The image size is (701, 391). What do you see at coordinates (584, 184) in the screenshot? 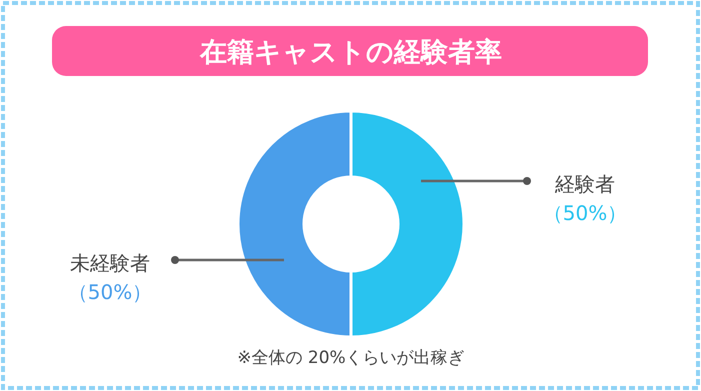
I see `slice-label: 経験者` at bounding box center [584, 184].